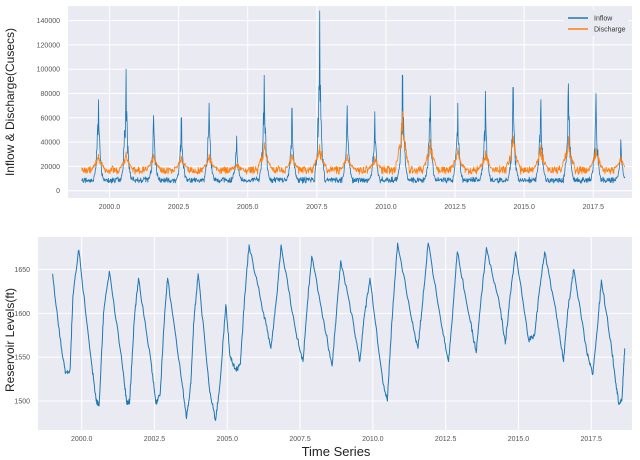 This screenshot has height=460, width=640. I want to click on legend-label-inflow: Inflow, so click(603, 19).